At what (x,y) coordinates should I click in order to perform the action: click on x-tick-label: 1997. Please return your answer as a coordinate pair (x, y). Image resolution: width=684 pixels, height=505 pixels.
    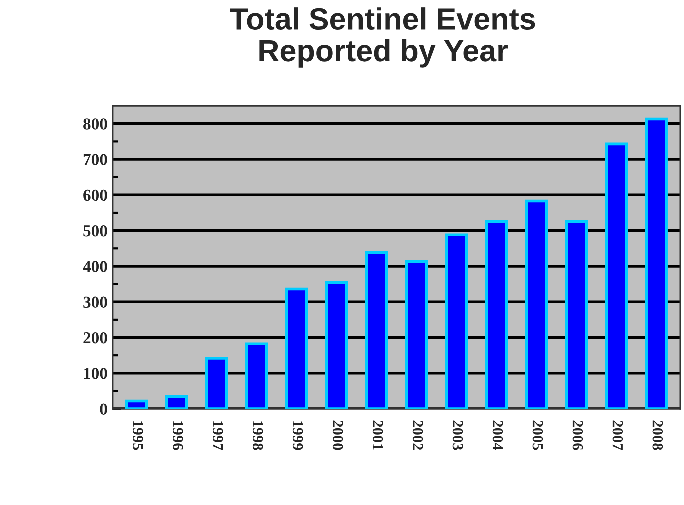
    Looking at the image, I should click on (218, 435).